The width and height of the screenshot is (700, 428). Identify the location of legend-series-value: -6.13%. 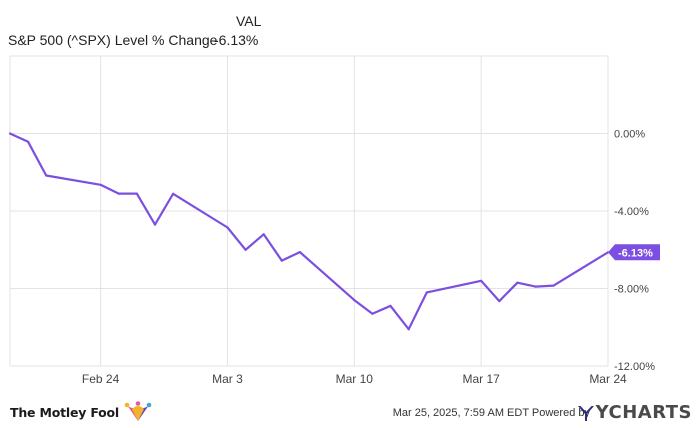
(236, 40).